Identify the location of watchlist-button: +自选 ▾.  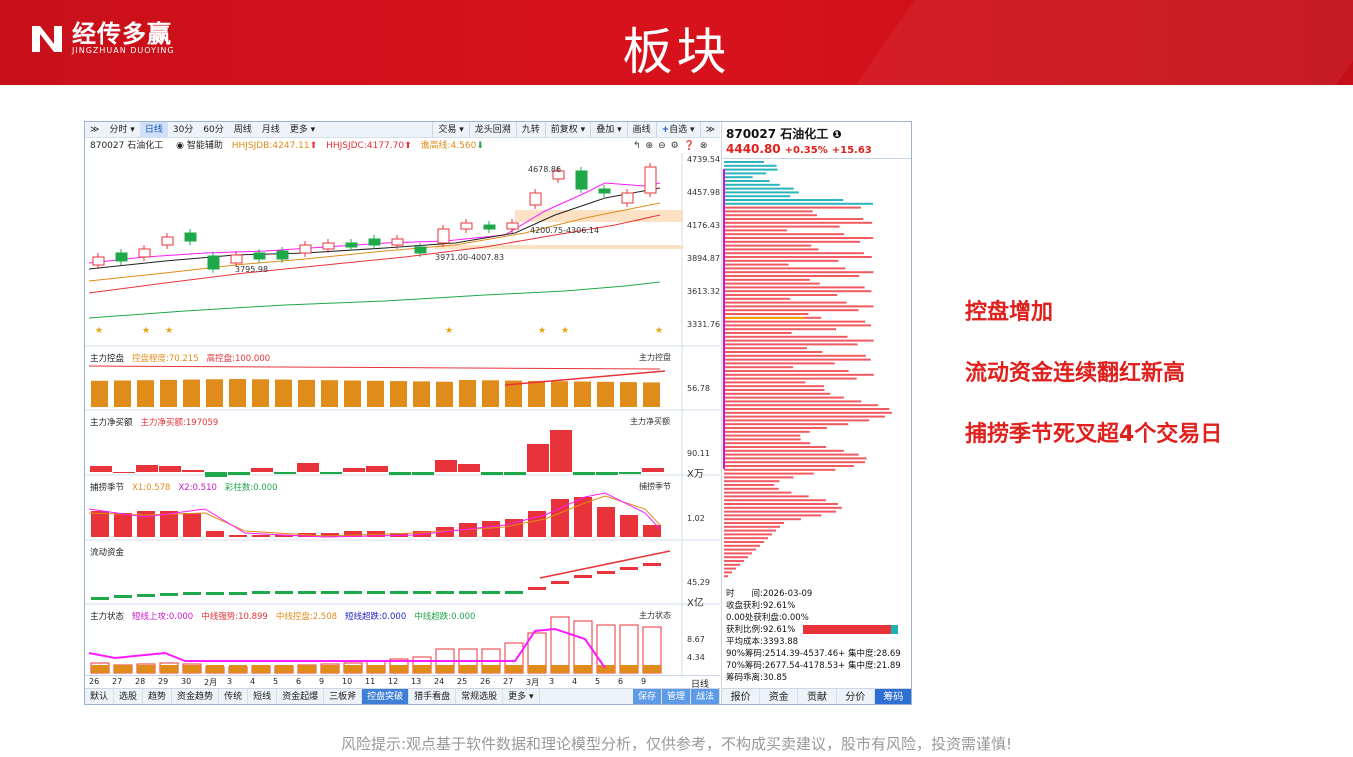
(677, 130).